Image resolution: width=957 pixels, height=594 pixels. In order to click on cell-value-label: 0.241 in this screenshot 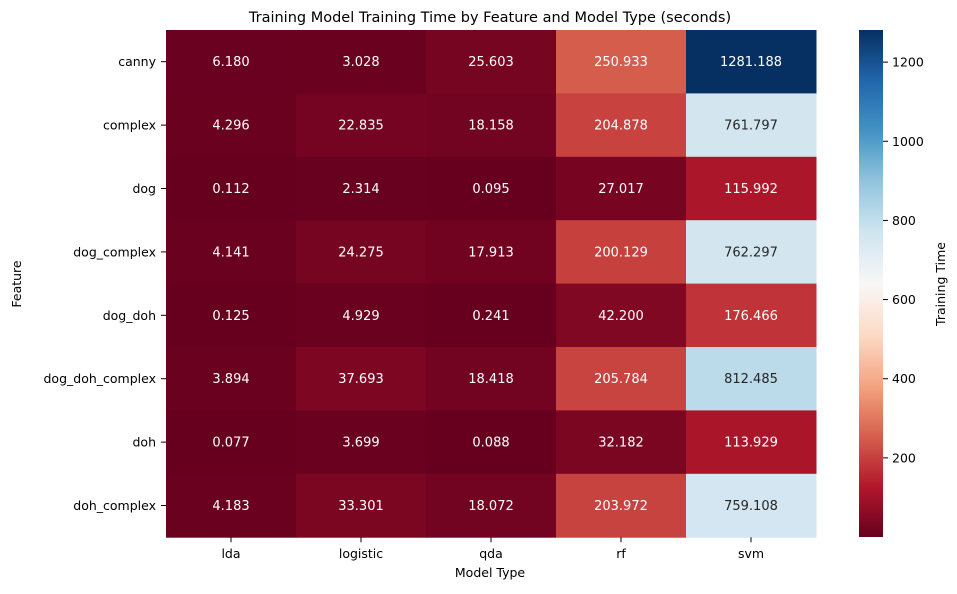, I will do `click(490, 316)`.